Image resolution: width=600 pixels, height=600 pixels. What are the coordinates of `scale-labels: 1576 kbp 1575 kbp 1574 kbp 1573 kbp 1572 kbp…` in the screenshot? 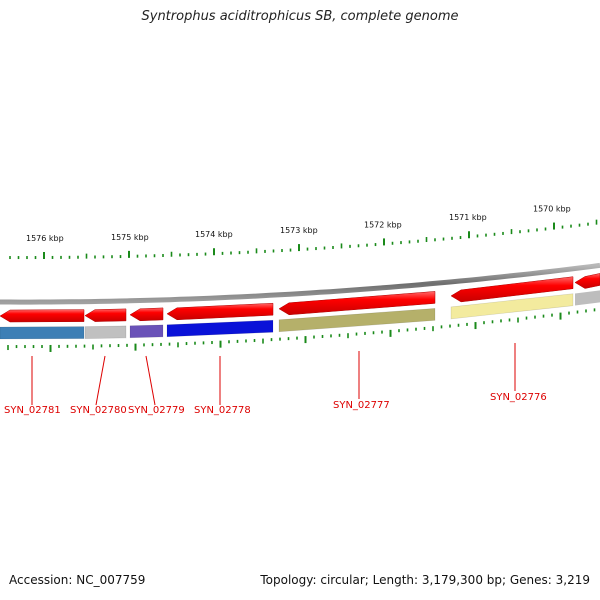 It's located at (298, 224).